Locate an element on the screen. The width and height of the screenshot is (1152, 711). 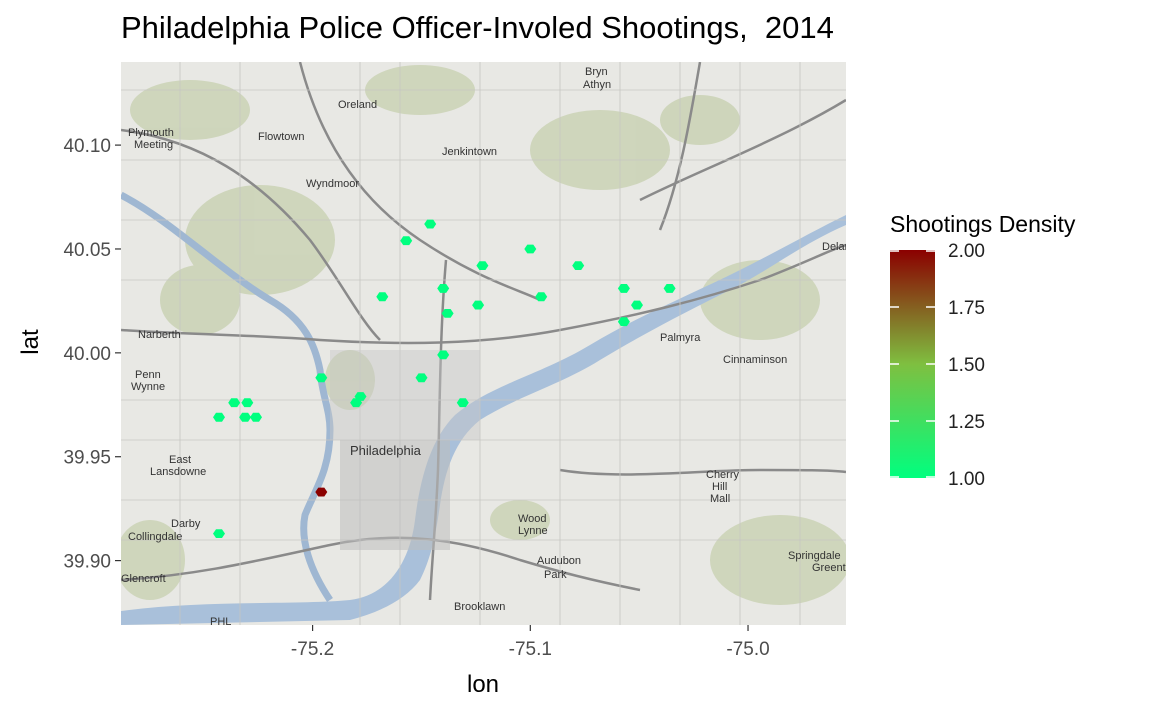
svg-text: Greent is located at coordinates (829, 568).